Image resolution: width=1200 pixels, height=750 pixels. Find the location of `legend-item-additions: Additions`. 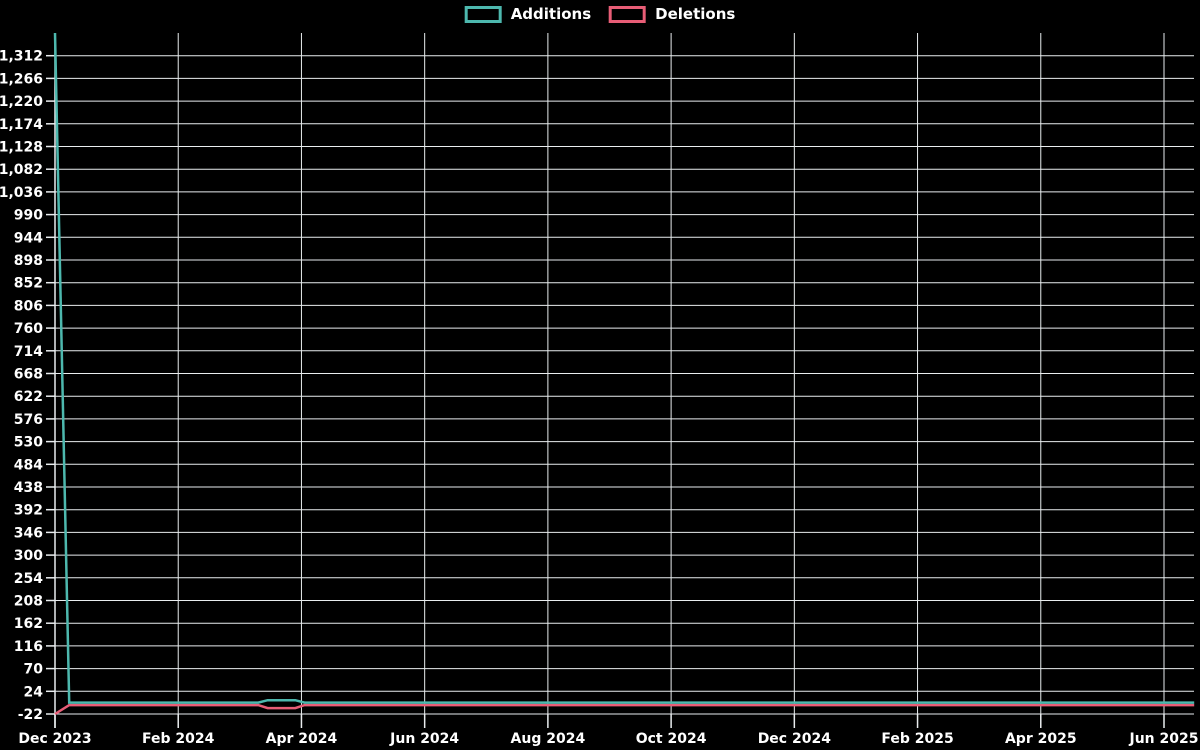

legend-item-additions: Additions is located at coordinates (528, 14).